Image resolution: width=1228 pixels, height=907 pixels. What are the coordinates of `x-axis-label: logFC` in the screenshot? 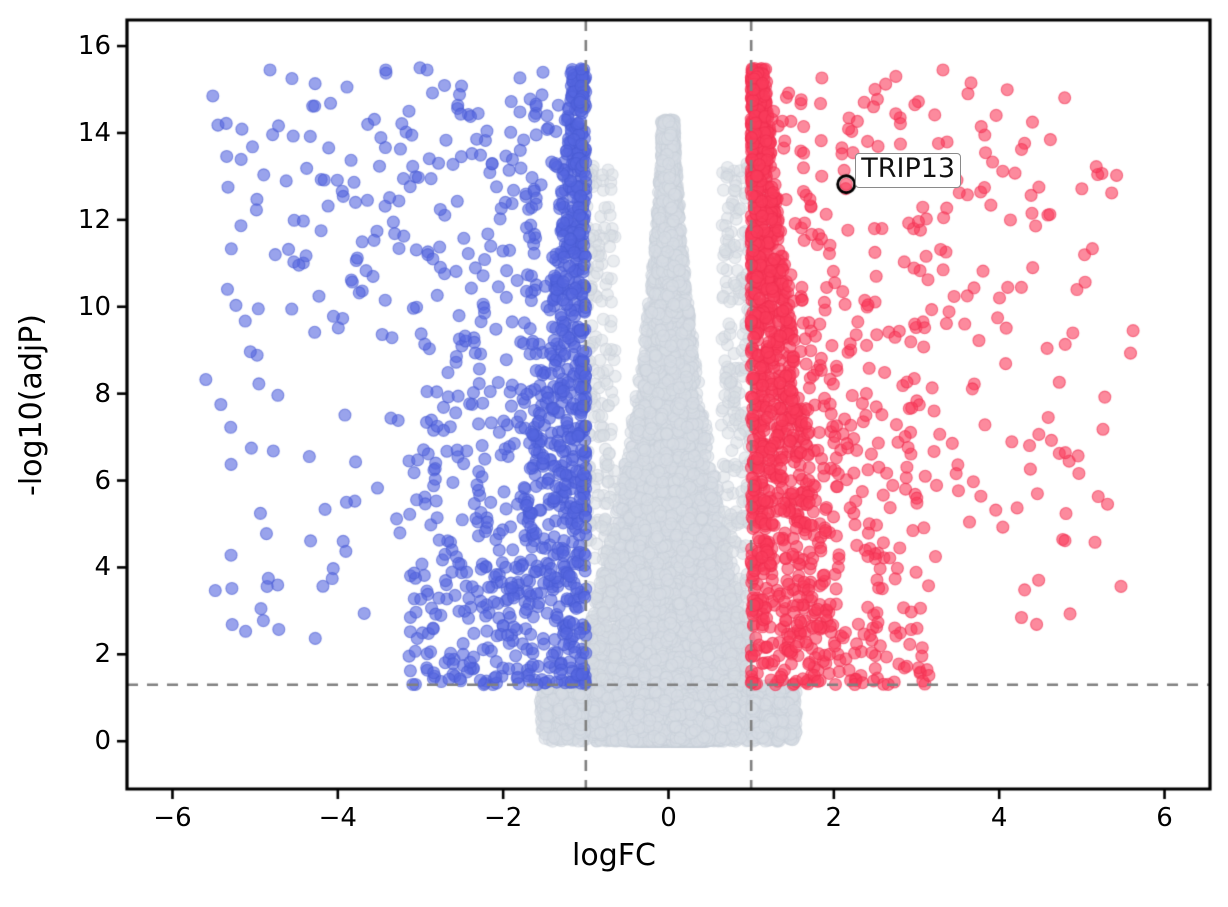 It's located at (614, 855).